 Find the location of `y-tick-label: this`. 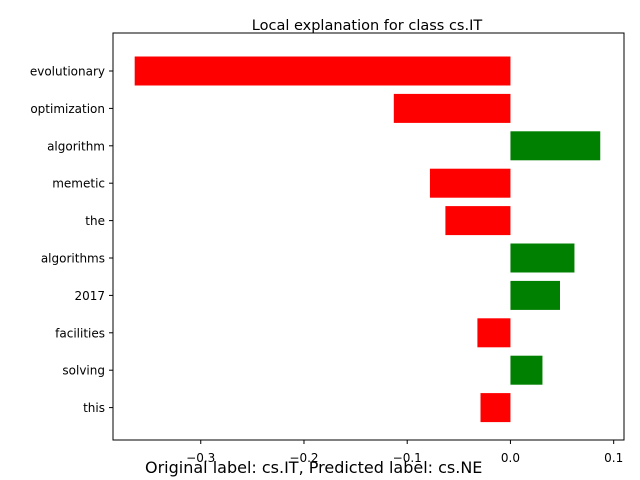

y-tick-label: this is located at coordinates (94, 408).